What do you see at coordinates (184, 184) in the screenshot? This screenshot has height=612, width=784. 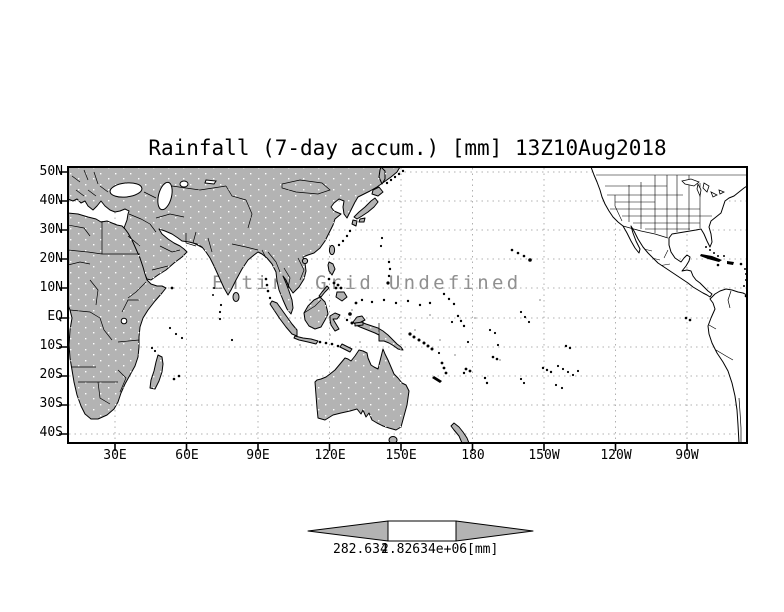 I see `aral-sea` at bounding box center [184, 184].